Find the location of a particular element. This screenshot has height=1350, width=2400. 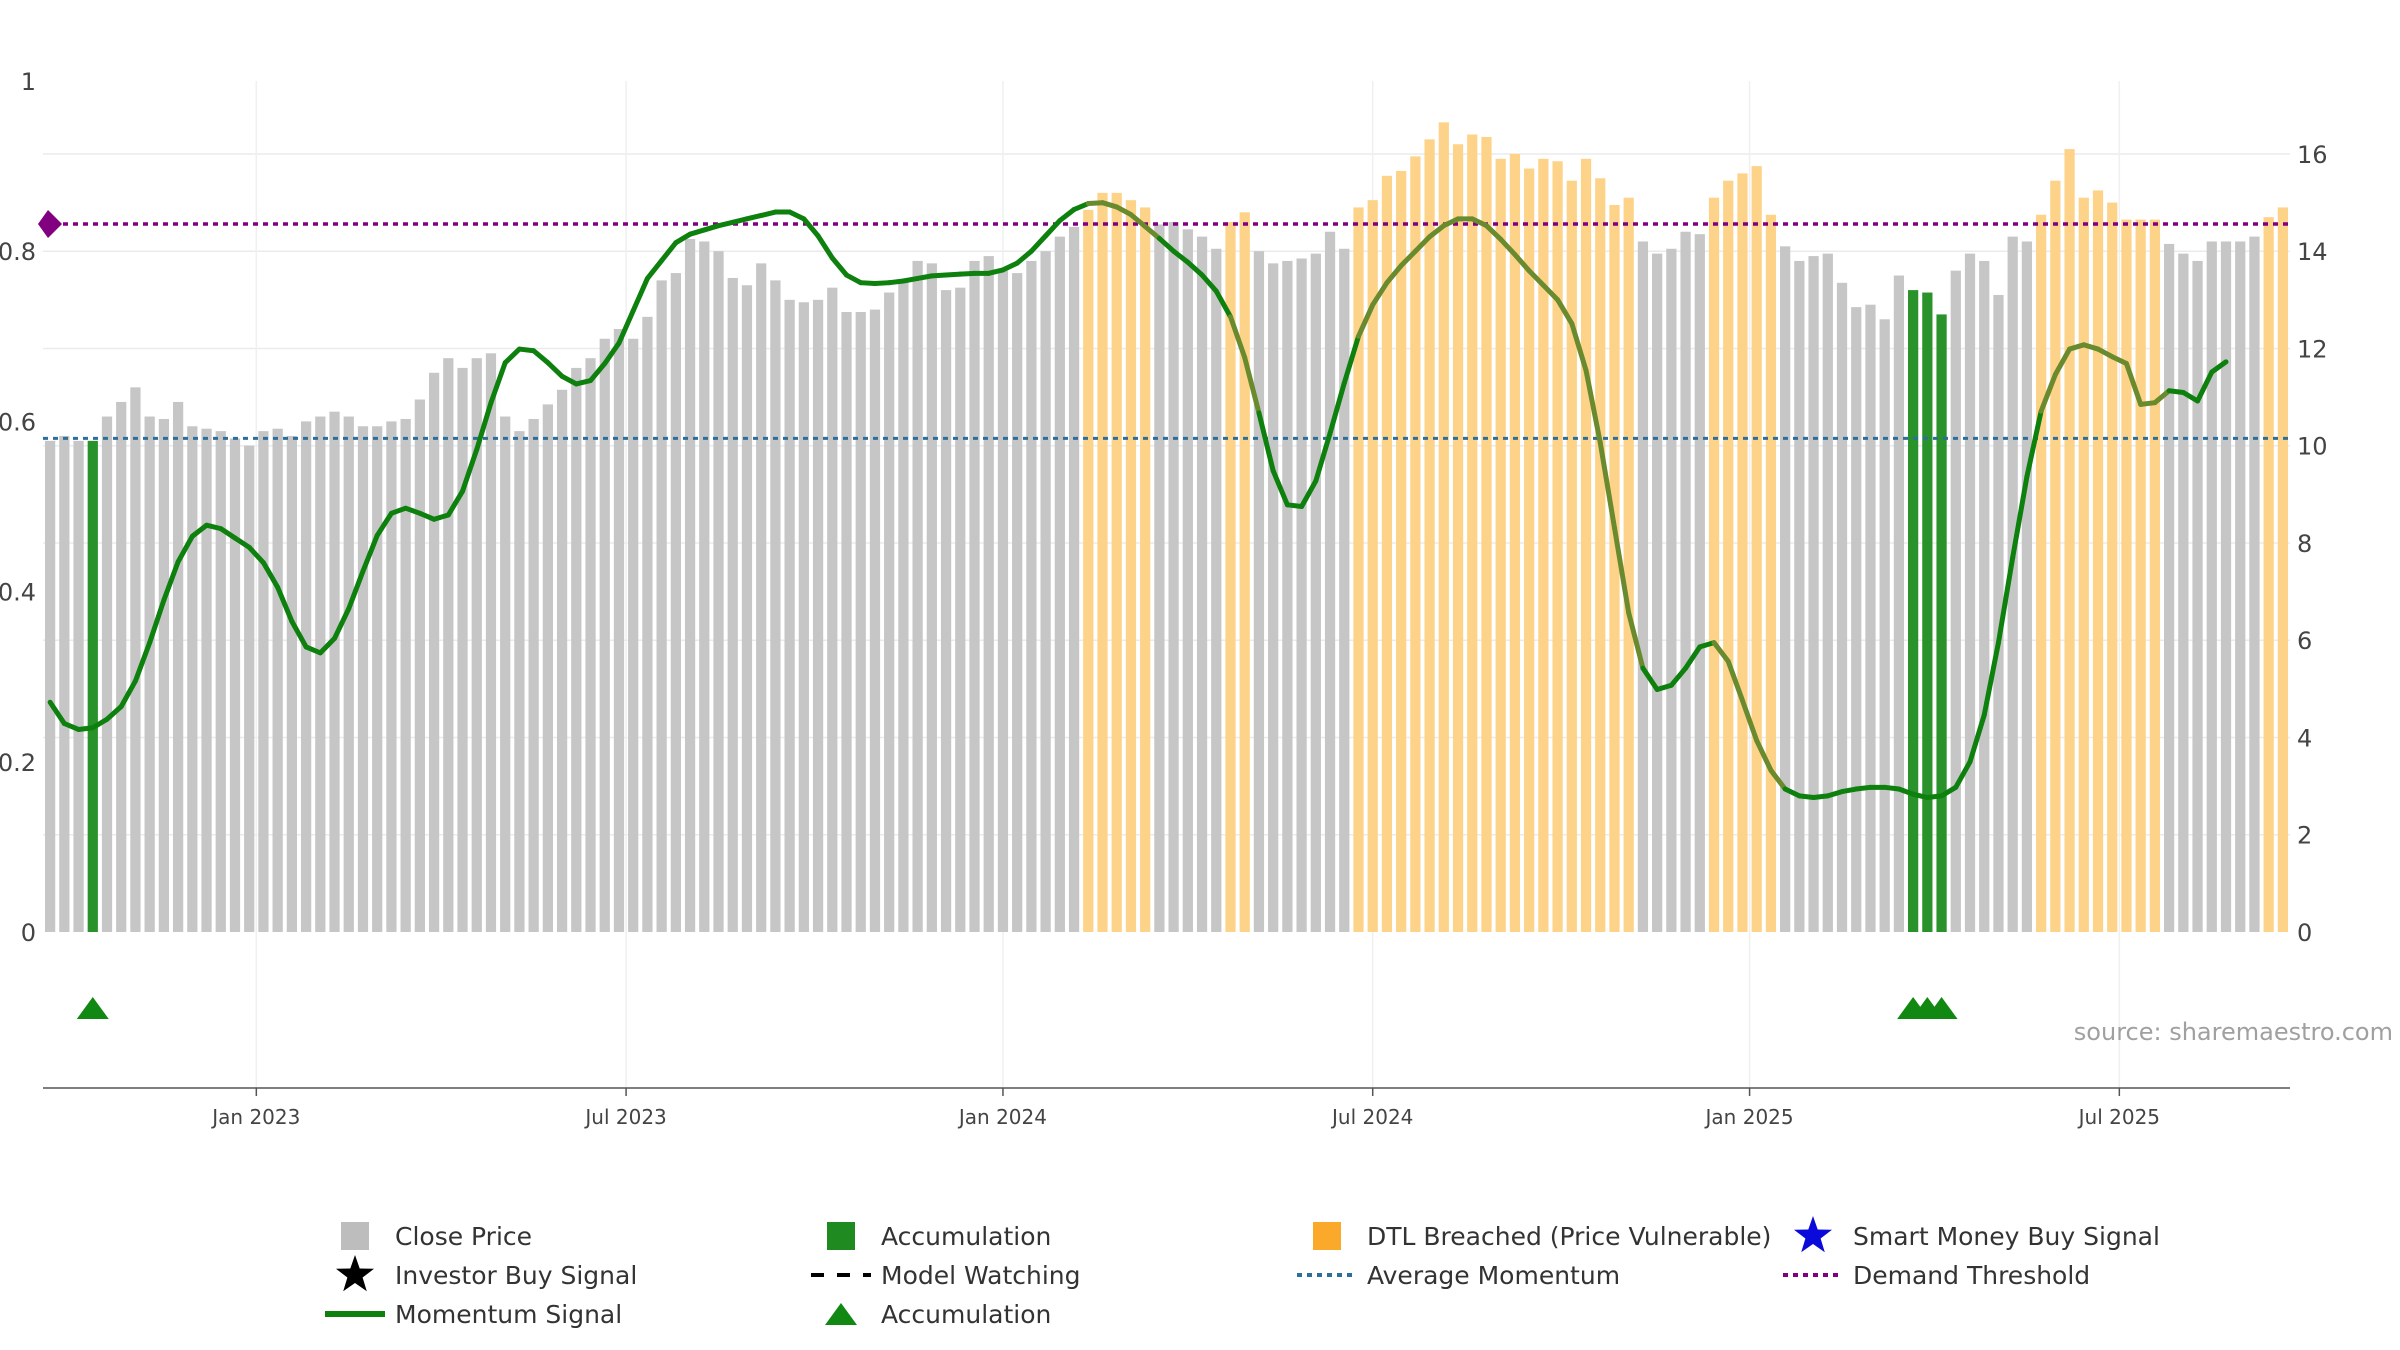

signal-strip is located at coordinates (1017, 1008).